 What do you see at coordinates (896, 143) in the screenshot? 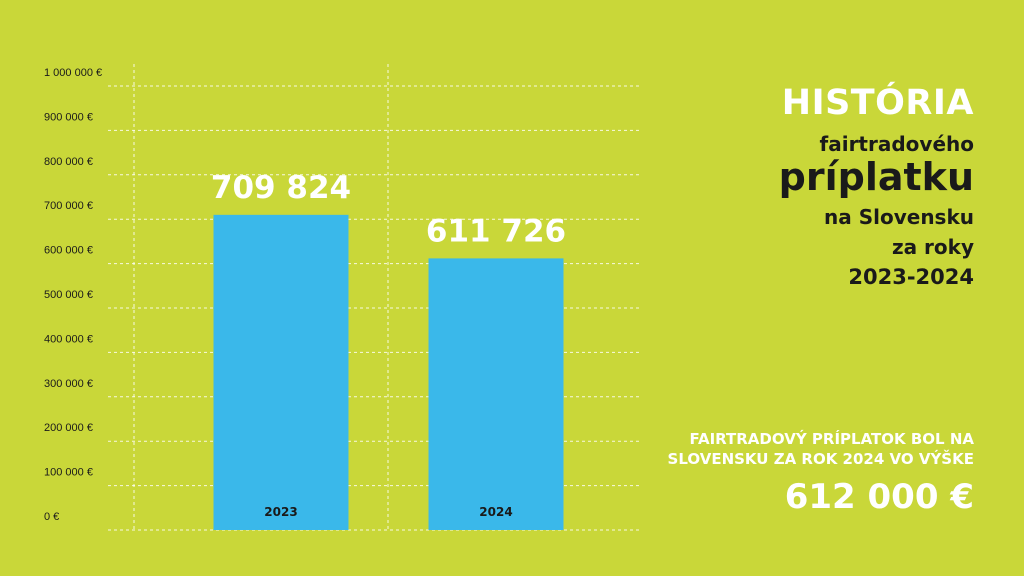
I see `title-line-2: fairtradového` at bounding box center [896, 143].